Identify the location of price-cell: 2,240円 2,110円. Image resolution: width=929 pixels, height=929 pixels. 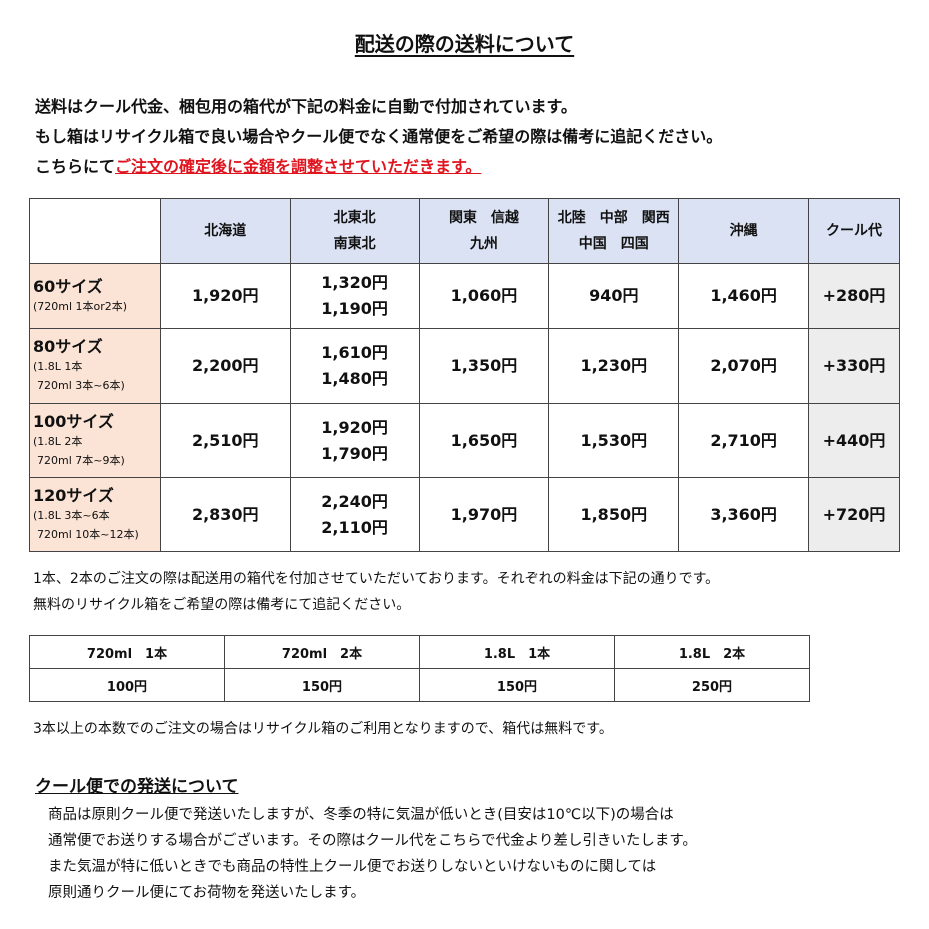
(354, 514).